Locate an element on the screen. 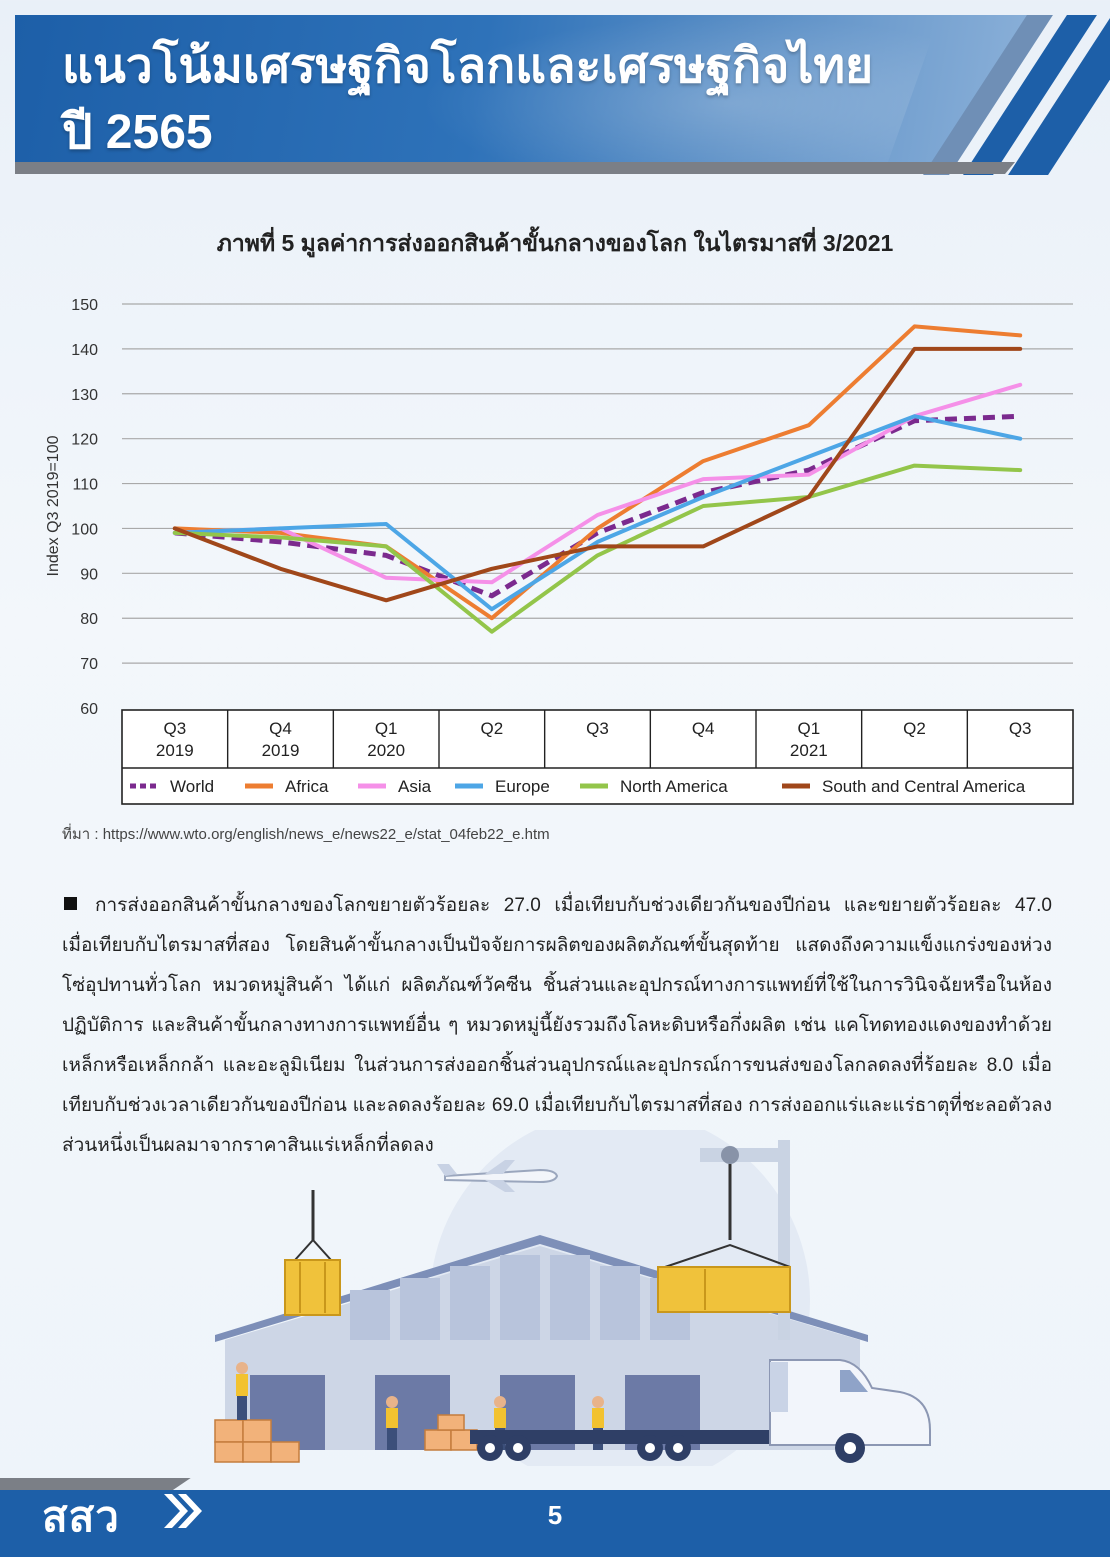 This screenshot has width=1110, height=1557. y-tick-label: 120 is located at coordinates (84, 440).